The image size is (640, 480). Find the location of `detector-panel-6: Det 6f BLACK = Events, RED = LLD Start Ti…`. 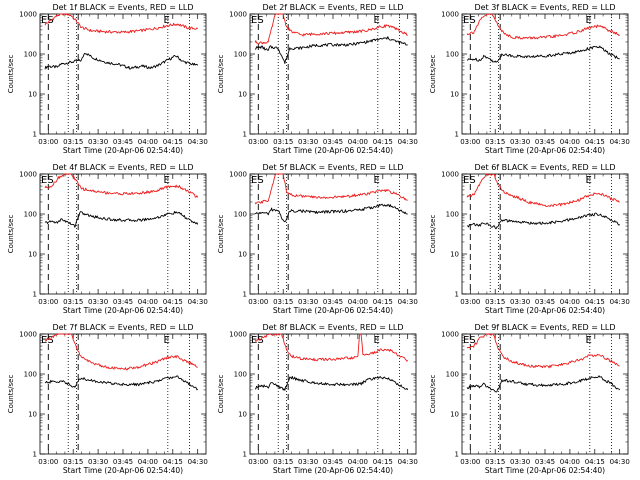

detector-panel-6: Det 6f BLACK = Events, RED = LLD Start Ti… is located at coordinates (529, 239).